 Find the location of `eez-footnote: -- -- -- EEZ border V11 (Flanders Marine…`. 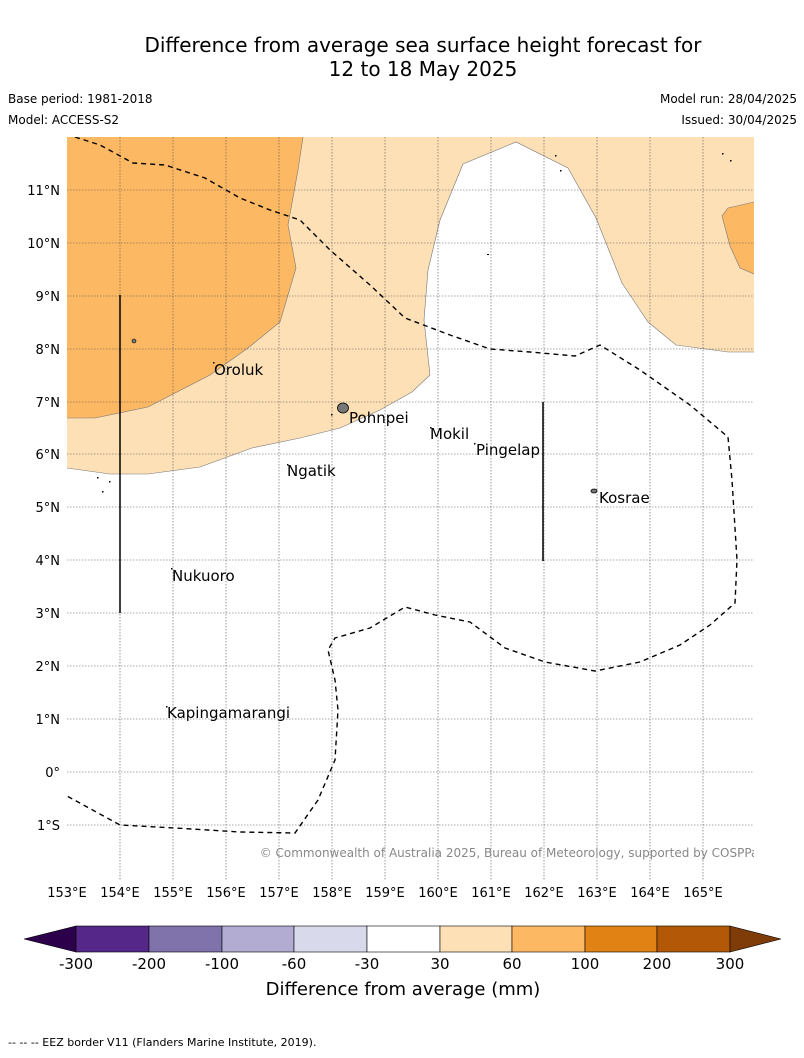

eez-footnote: -- -- -- EEZ border V11 (Flanders Marine… is located at coordinates (162, 1042).